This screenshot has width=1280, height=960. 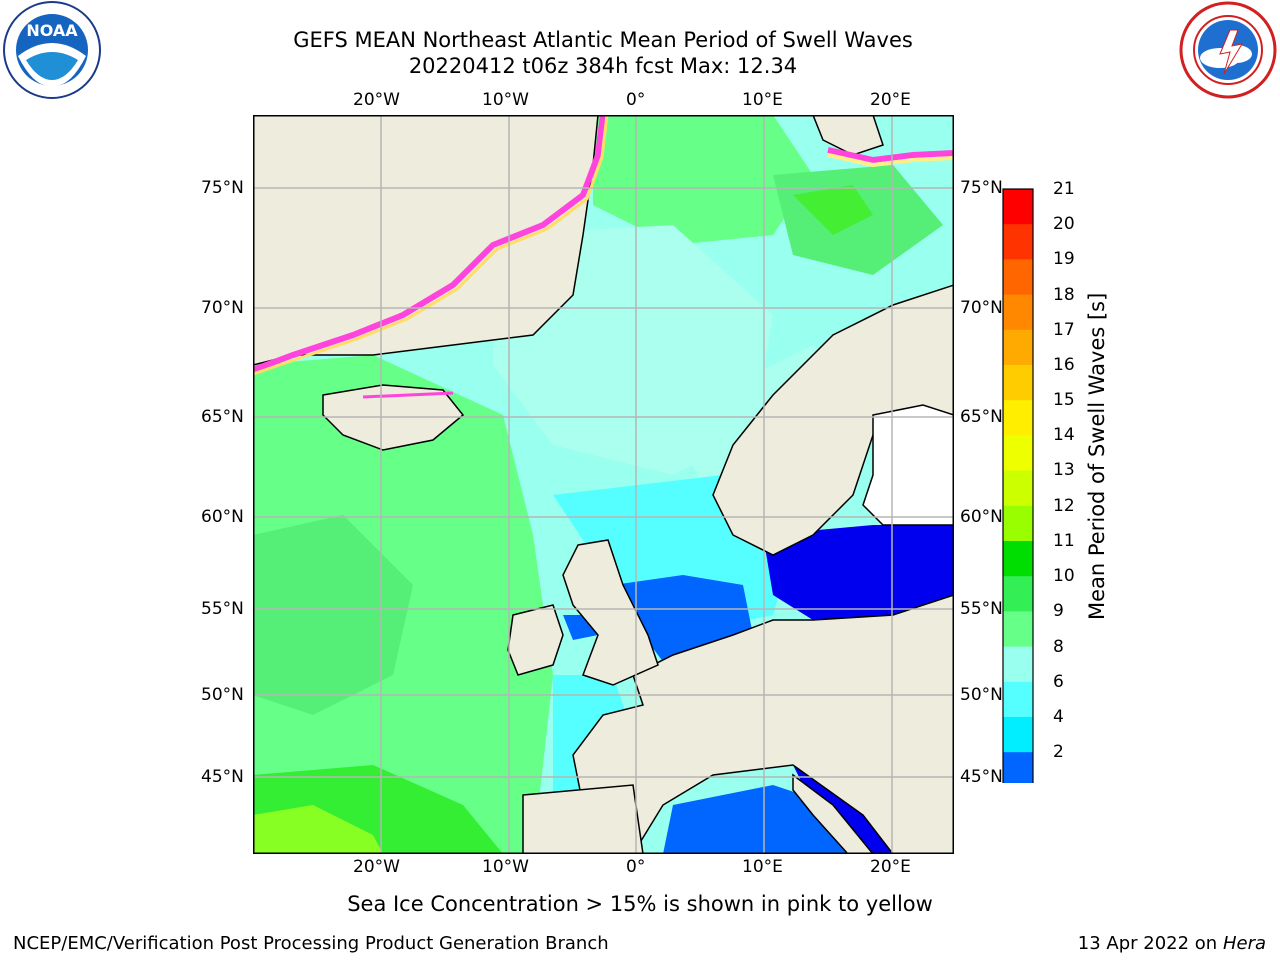 What do you see at coordinates (890, 100) in the screenshot?
I see `lon-tick-top: 20°E` at bounding box center [890, 100].